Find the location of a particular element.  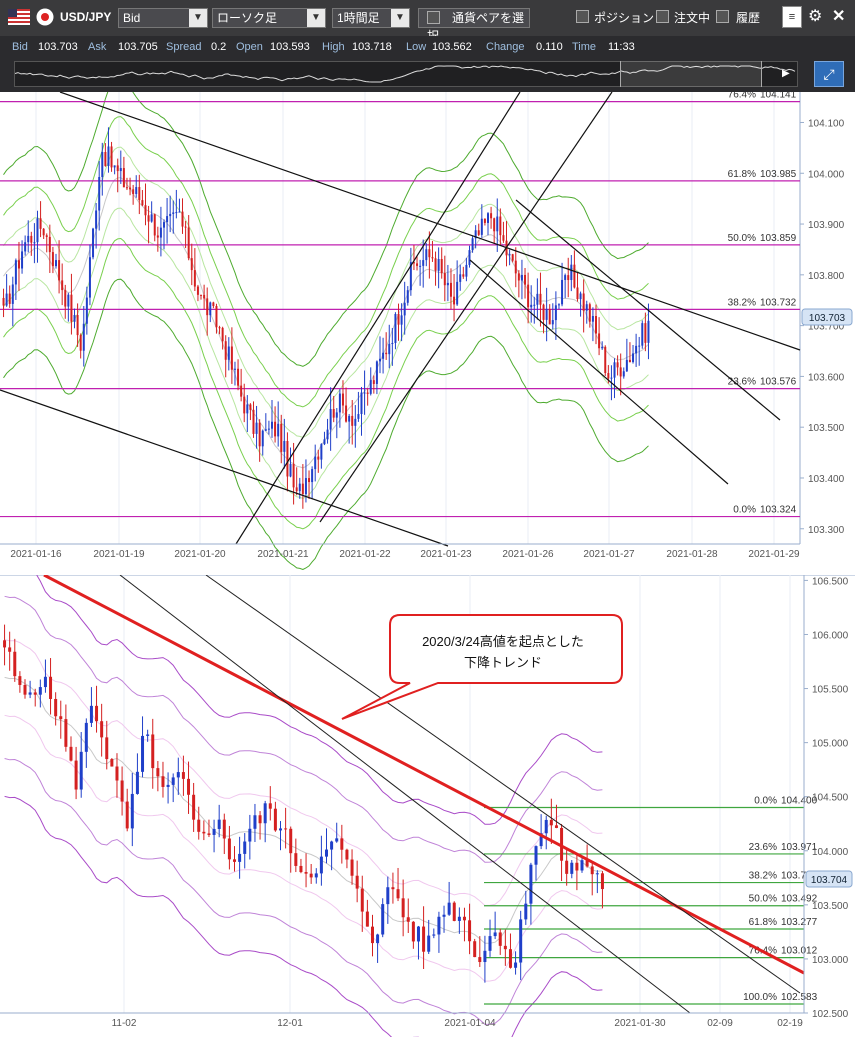

gear-icon: ⚙ is located at coordinates (815, 16).